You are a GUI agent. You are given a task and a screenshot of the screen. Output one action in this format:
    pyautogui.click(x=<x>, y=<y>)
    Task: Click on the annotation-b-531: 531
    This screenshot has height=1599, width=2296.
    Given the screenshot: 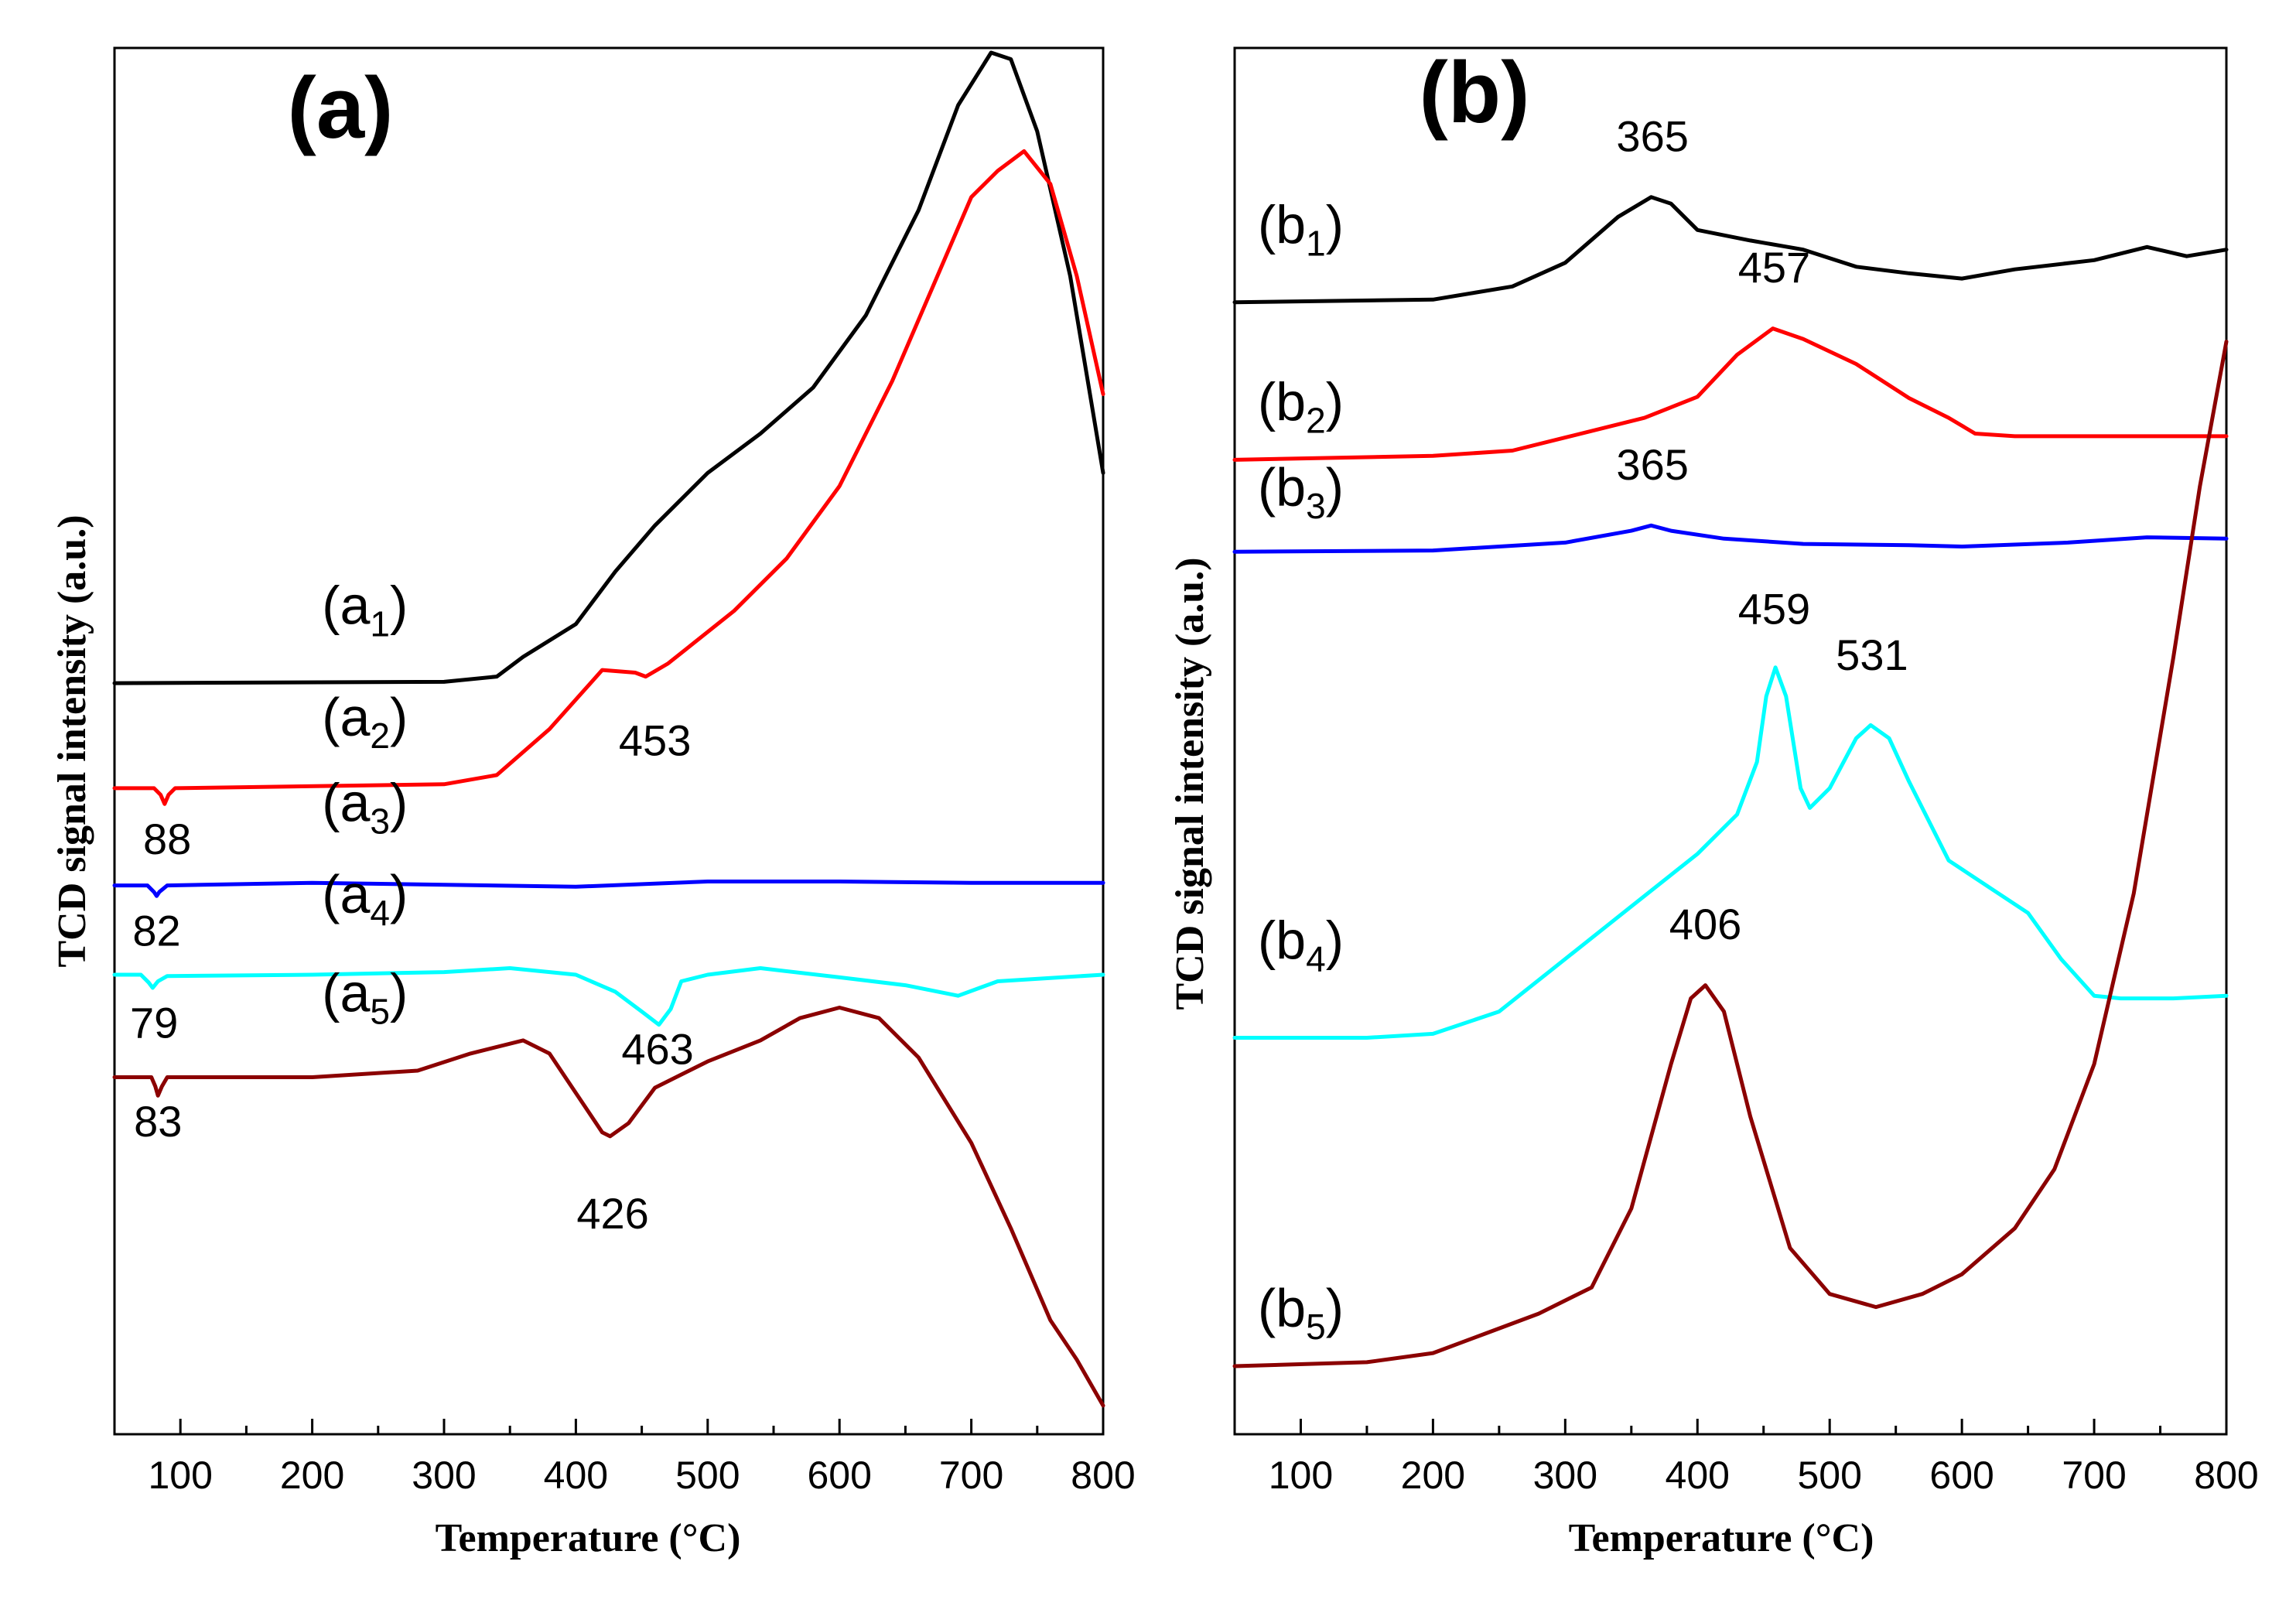 What is the action you would take?
    pyautogui.click(x=1872, y=655)
    